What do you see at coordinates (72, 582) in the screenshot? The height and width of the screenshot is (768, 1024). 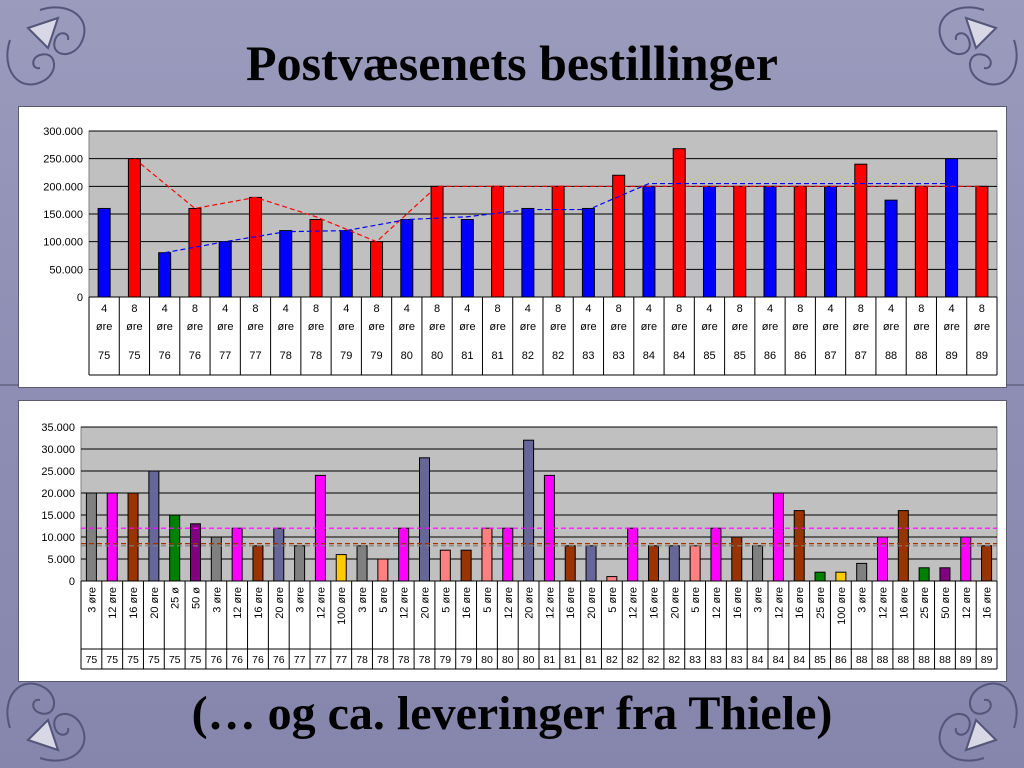 I see `y-tick-label: 0` at bounding box center [72, 582].